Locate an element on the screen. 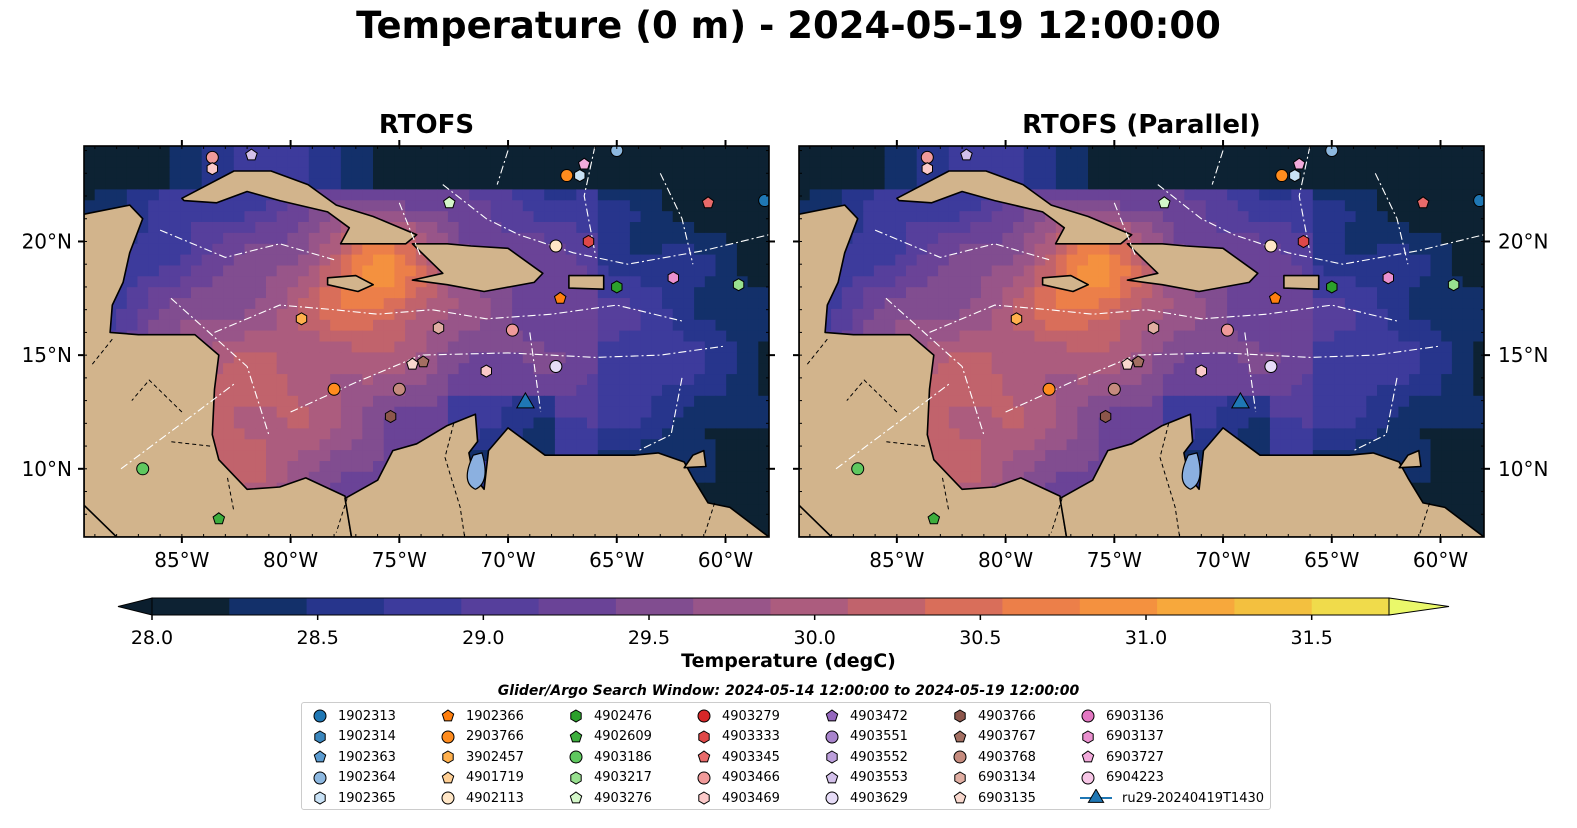 The width and height of the screenshot is (1577, 828). legend-label: 1902363 is located at coordinates (367, 757).